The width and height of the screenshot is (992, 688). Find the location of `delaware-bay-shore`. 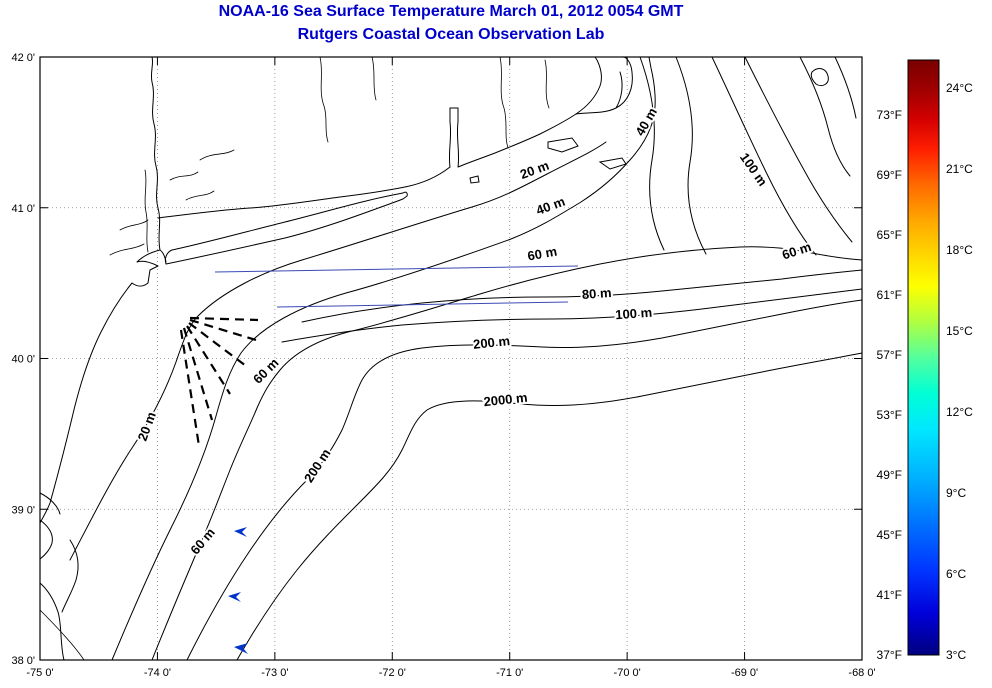

delaware-bay-shore is located at coordinates (46, 539).